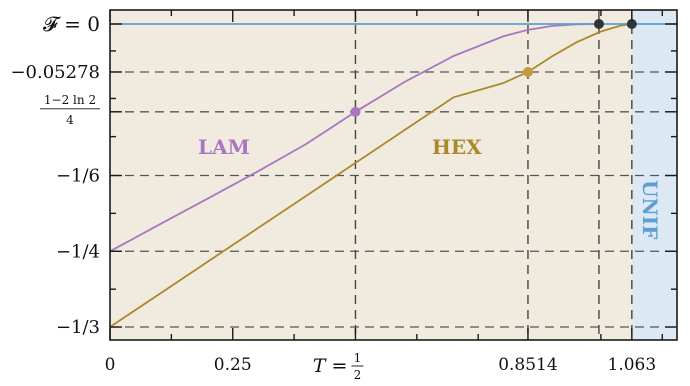 This screenshot has height=386, width=690. I want to click on y-tick-label: 𝓕 = 0, so click(71, 24).